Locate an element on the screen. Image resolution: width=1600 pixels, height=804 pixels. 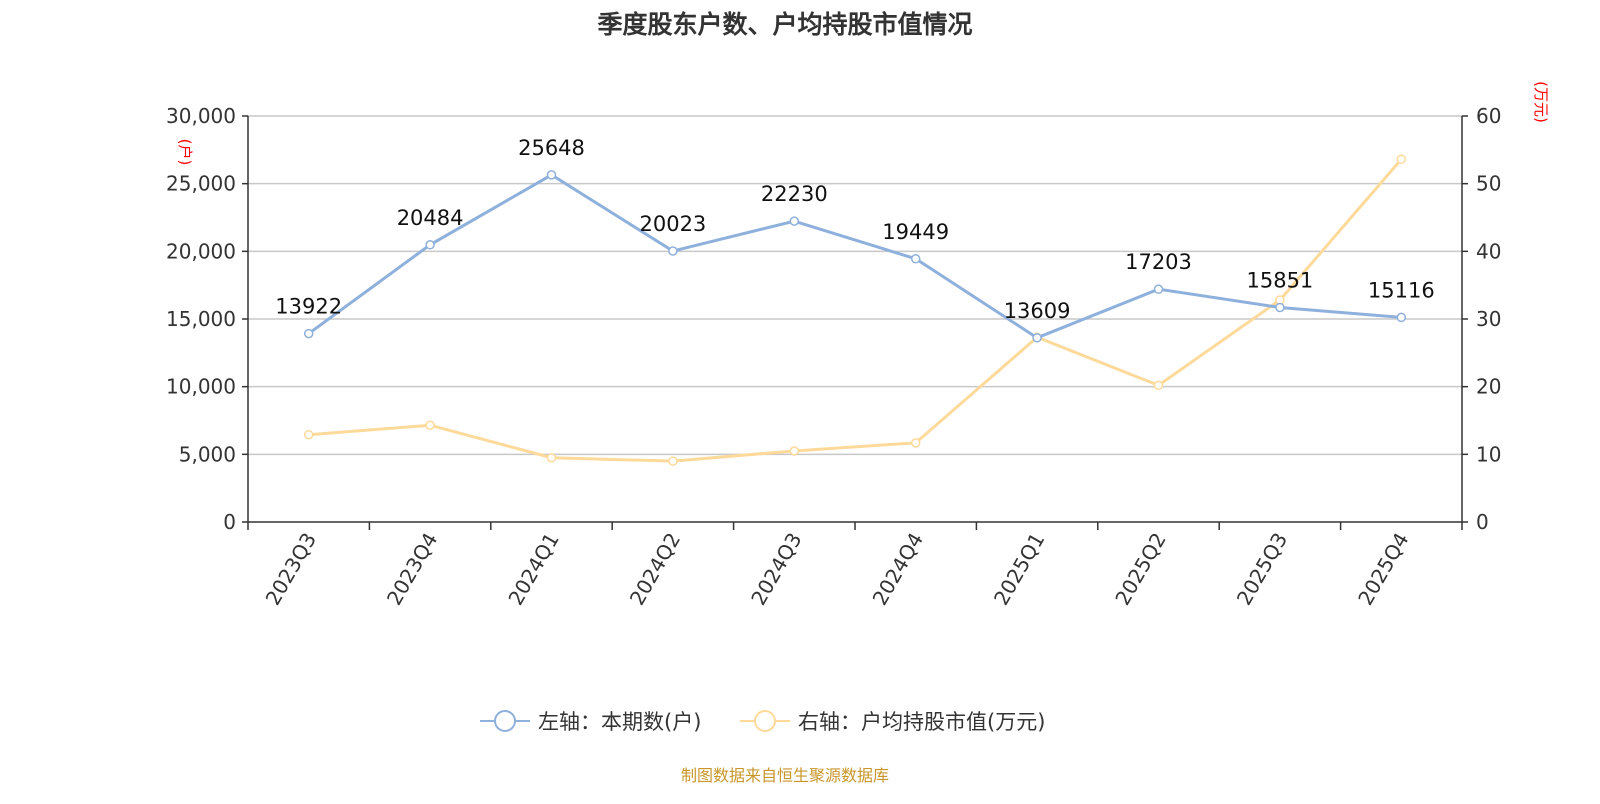
legend: 左轴：本期数(户) 右轴：户均持股市值(万元) is located at coordinates (762, 722).